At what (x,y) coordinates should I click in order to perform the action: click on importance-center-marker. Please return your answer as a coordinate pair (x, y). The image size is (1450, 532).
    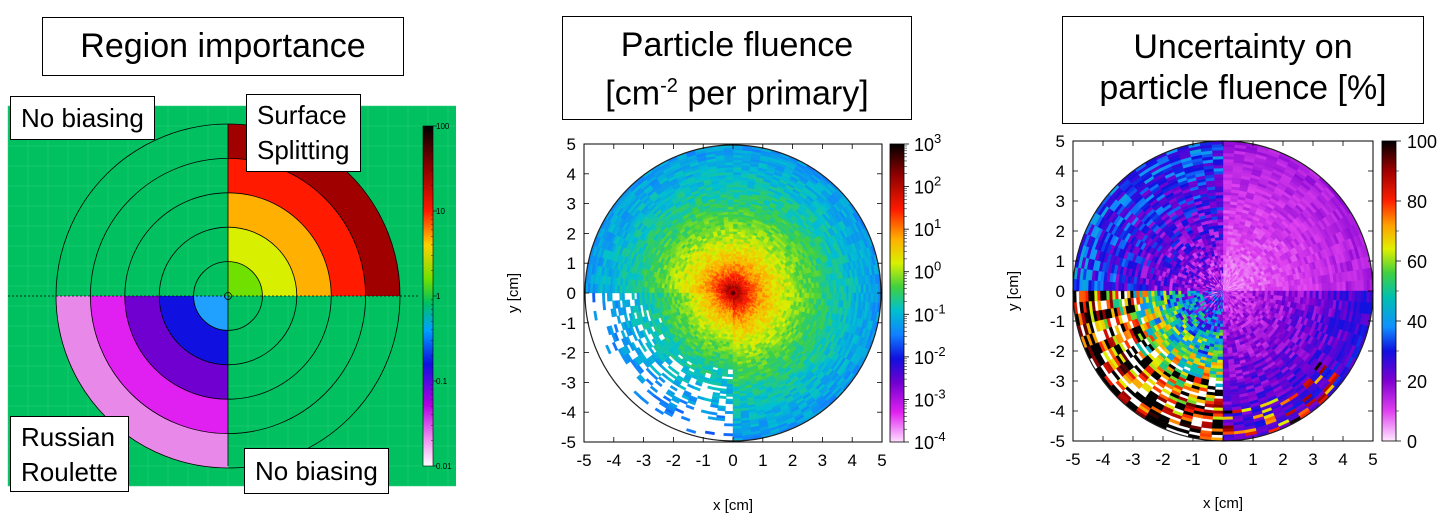
    Looking at the image, I should click on (228, 296).